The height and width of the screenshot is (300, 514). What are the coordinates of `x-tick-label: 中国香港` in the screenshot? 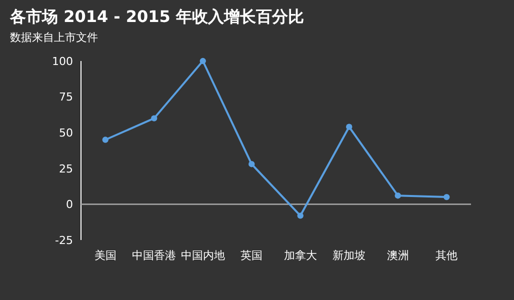 It's located at (154, 255).